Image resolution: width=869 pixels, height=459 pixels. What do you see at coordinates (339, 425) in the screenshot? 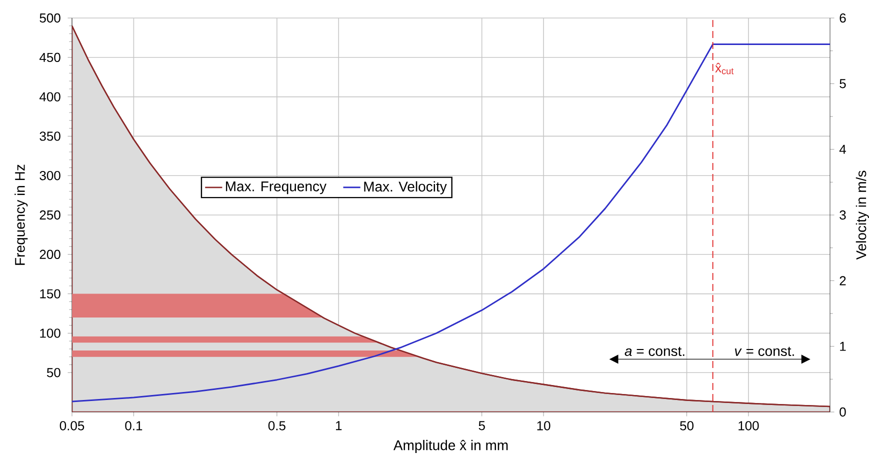
I see `x-tick-label: 1` at bounding box center [339, 425].